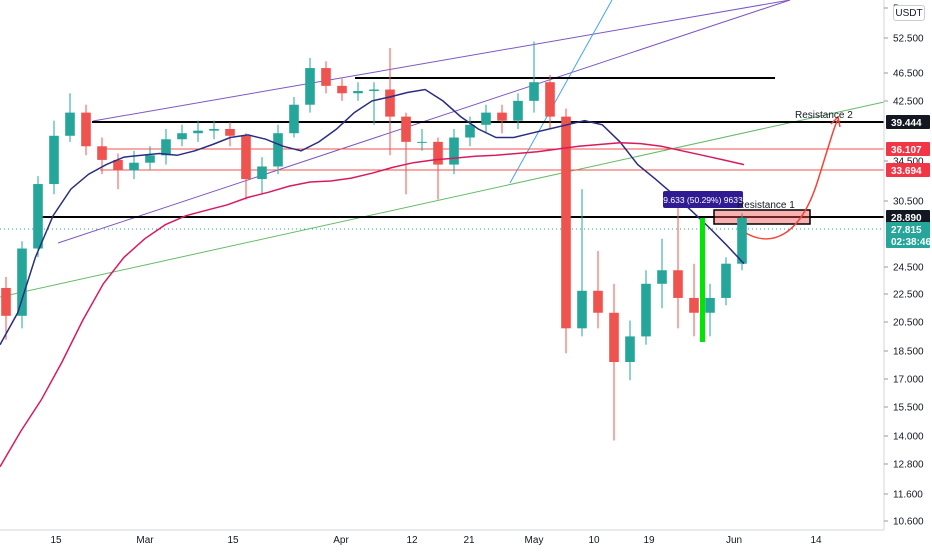 This screenshot has height=555, width=932. I want to click on price-tag: 33.694, so click(908, 170).